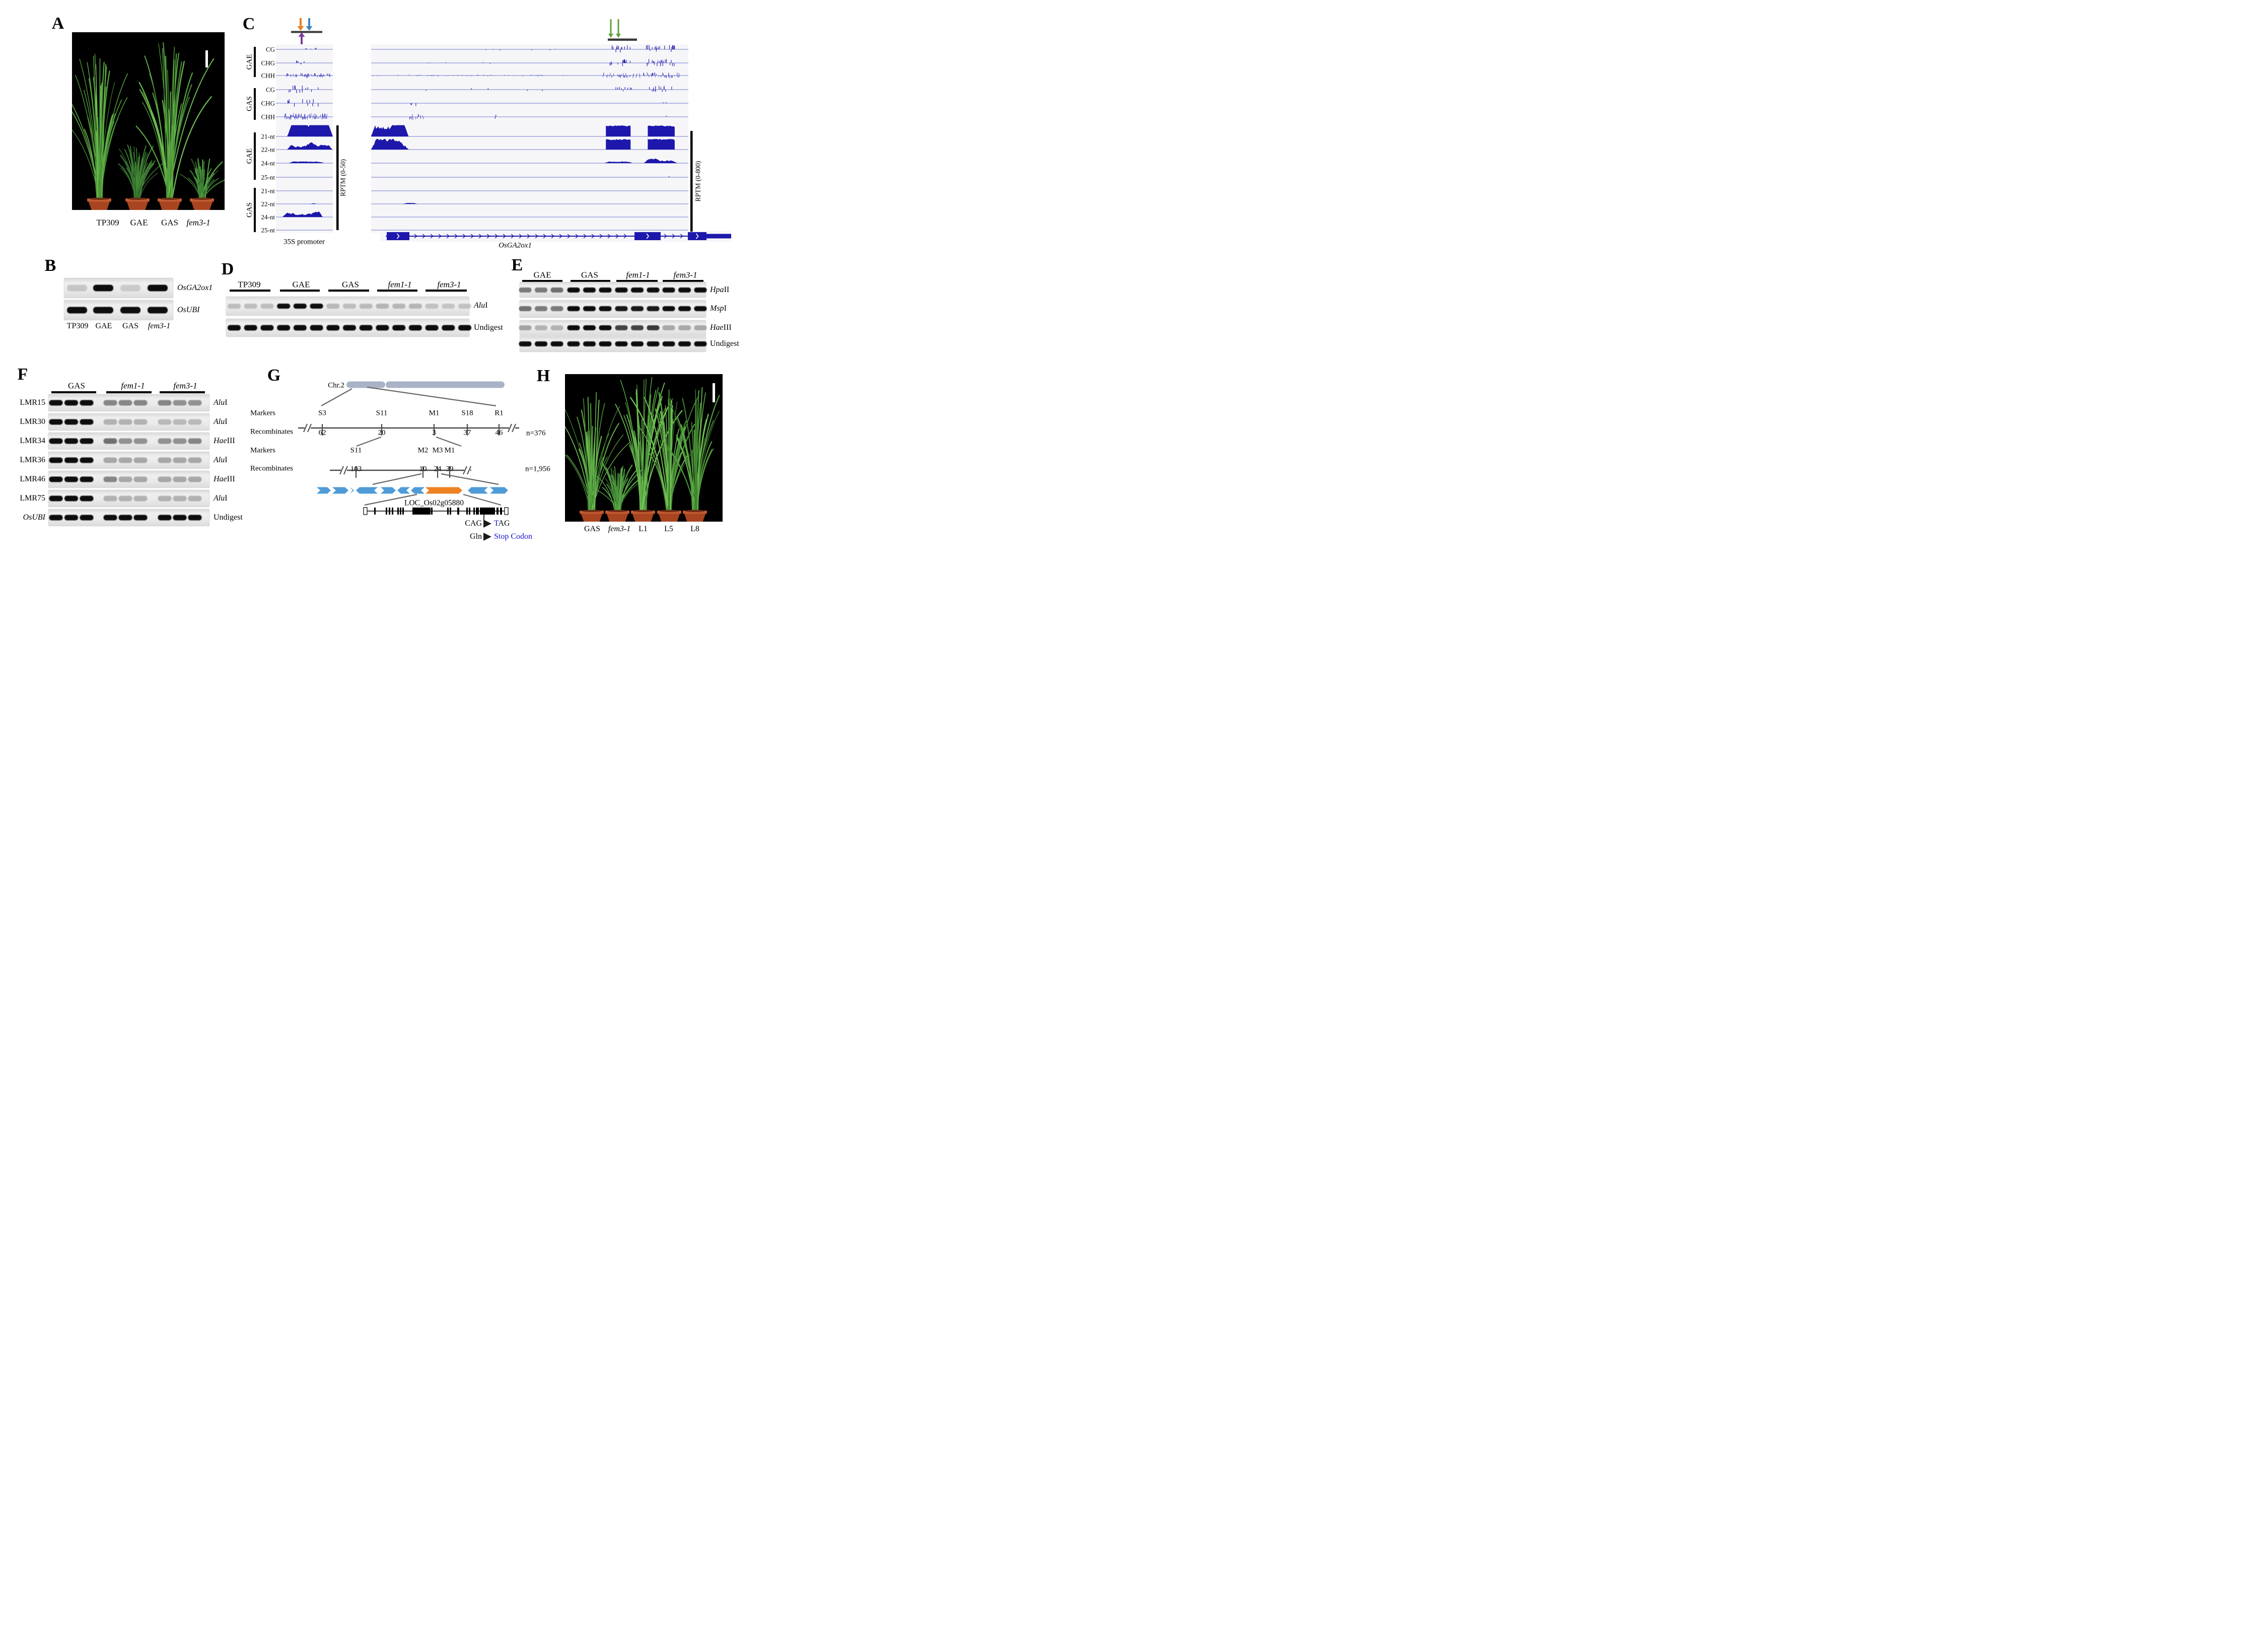  I want to click on green-arrow-icon, so click(618, 26).